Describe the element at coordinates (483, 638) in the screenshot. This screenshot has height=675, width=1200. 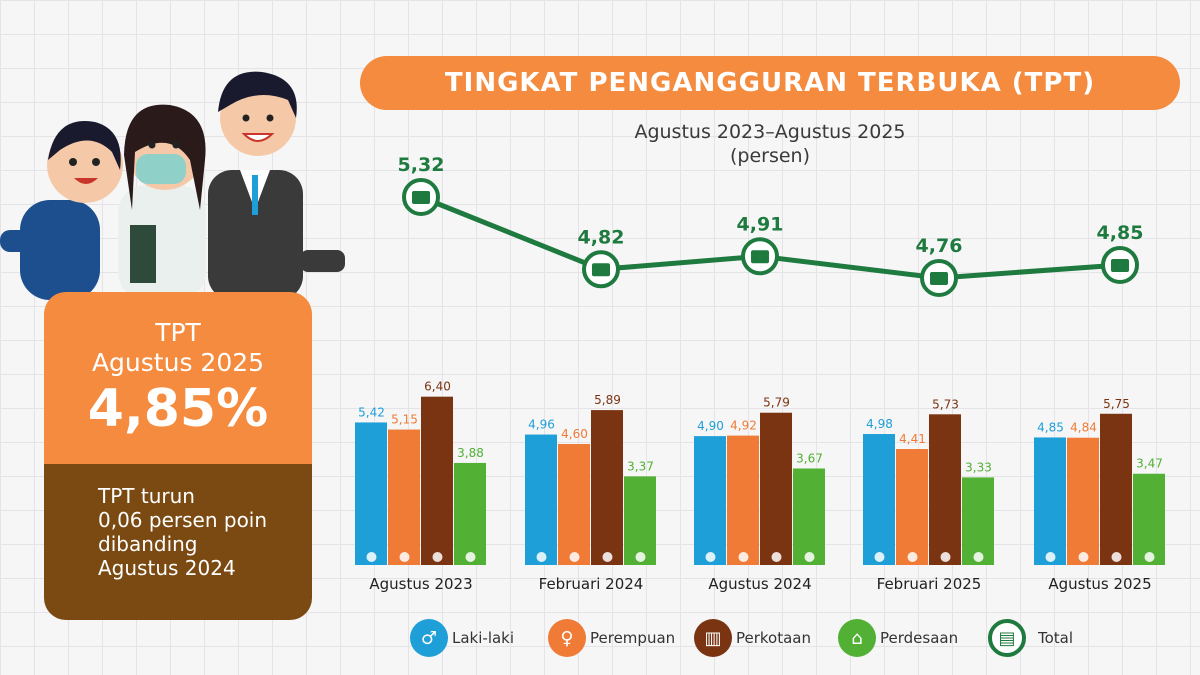
I see `legend-label: Laki-laki` at that location.